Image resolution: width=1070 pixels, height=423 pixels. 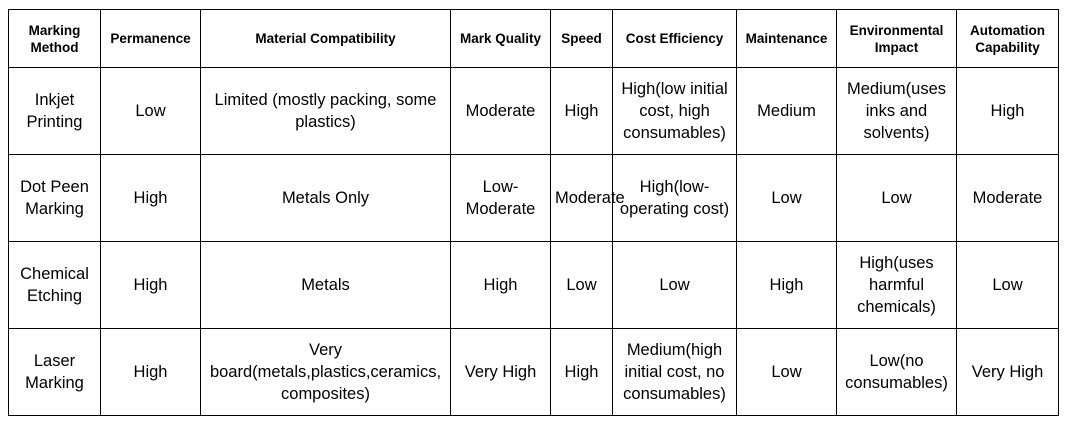 I want to click on header-cost-efficiency: Cost Efficiency, so click(x=674, y=38).